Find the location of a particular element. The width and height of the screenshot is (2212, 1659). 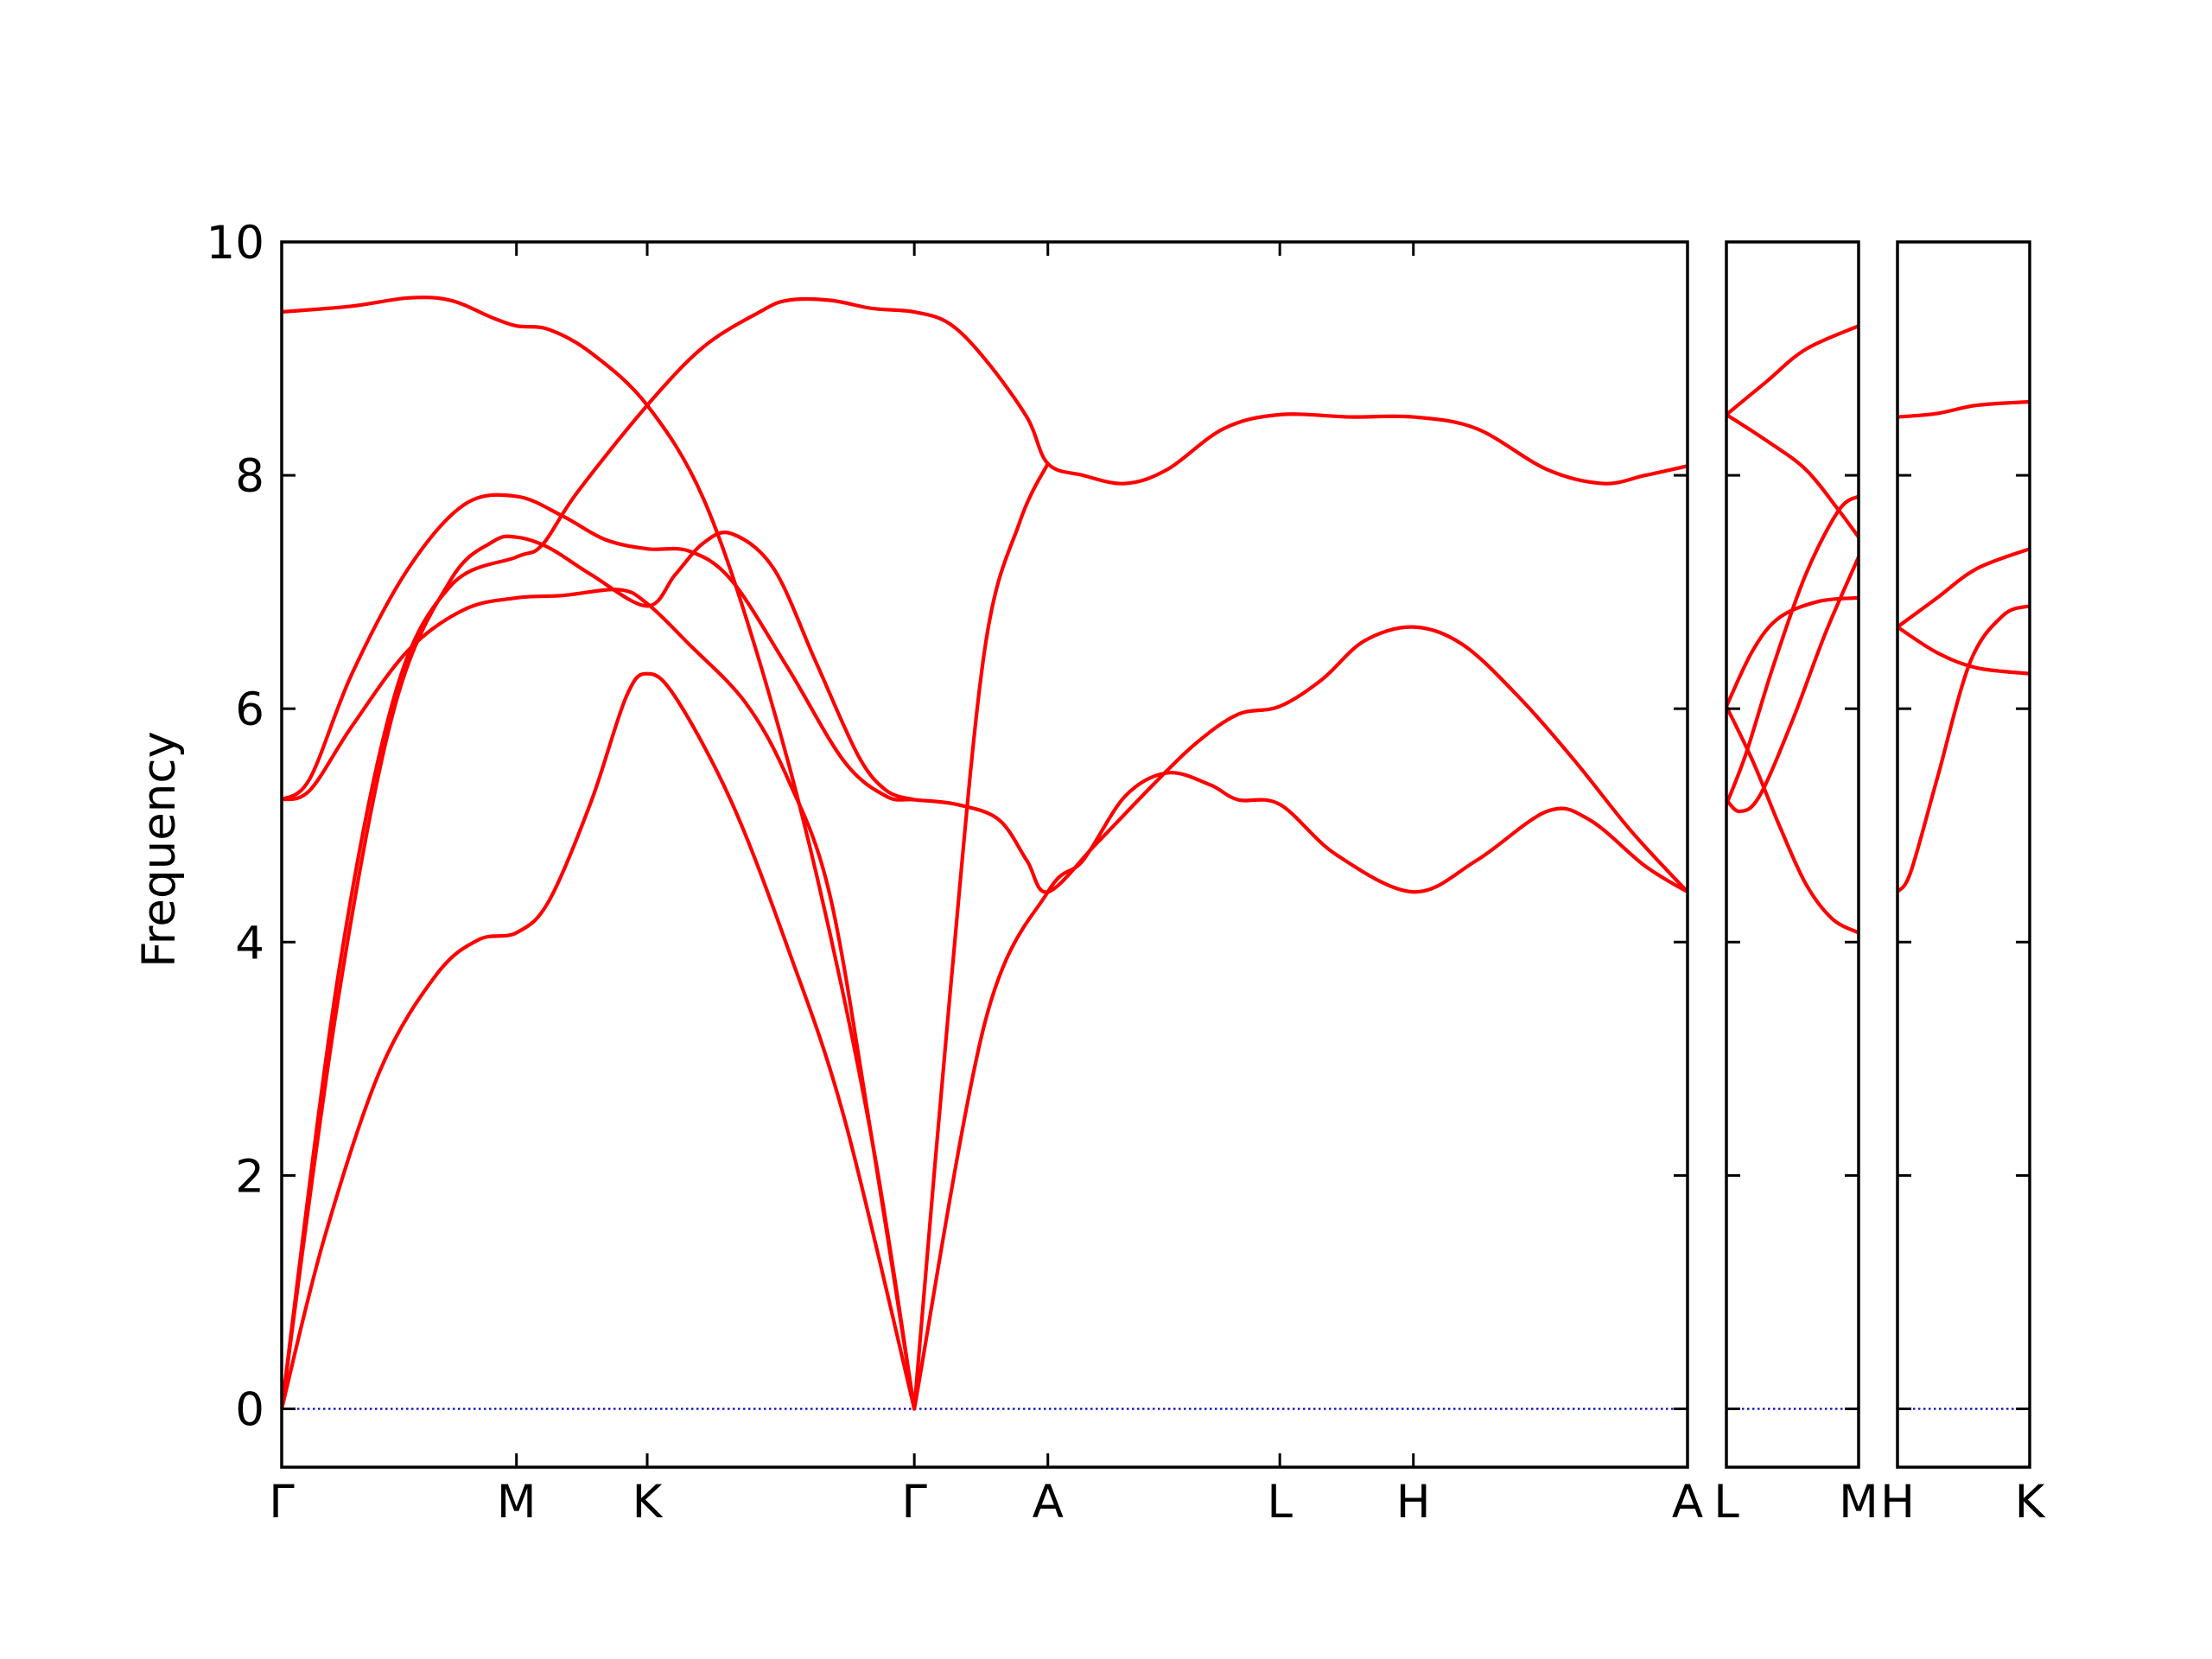

panel-frame-HK is located at coordinates (1963, 854).